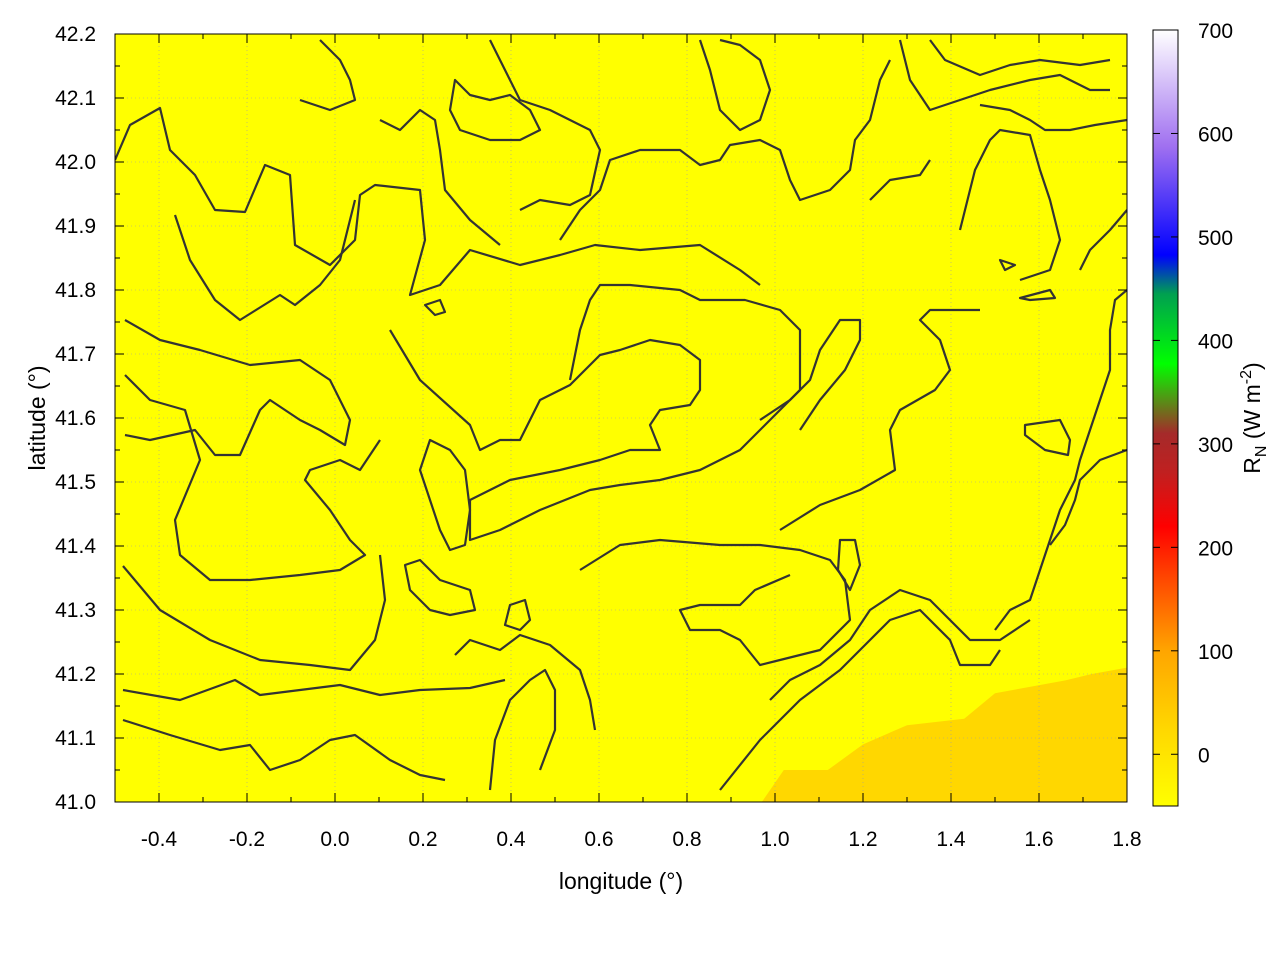 The height and width of the screenshot is (960, 1280). I want to click on y-axis-label: latitude (°), so click(37, 417).